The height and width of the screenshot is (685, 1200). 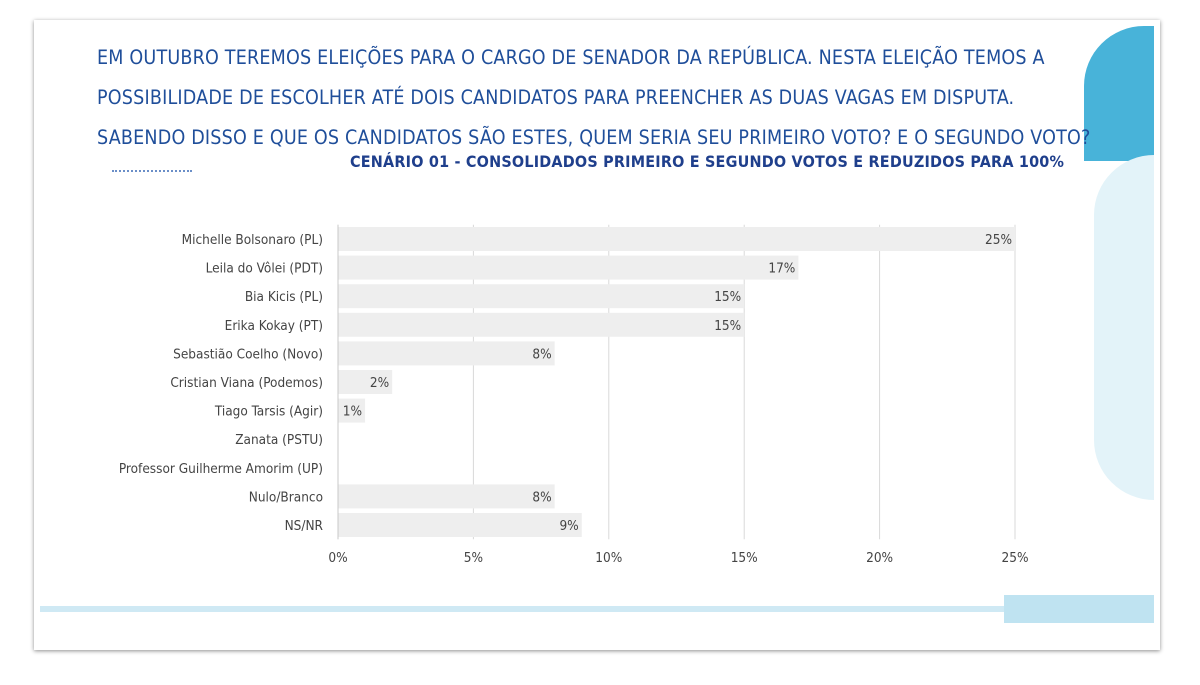 I want to click on category-label: Michelle Bolsonaro (PL), so click(x=252, y=240).